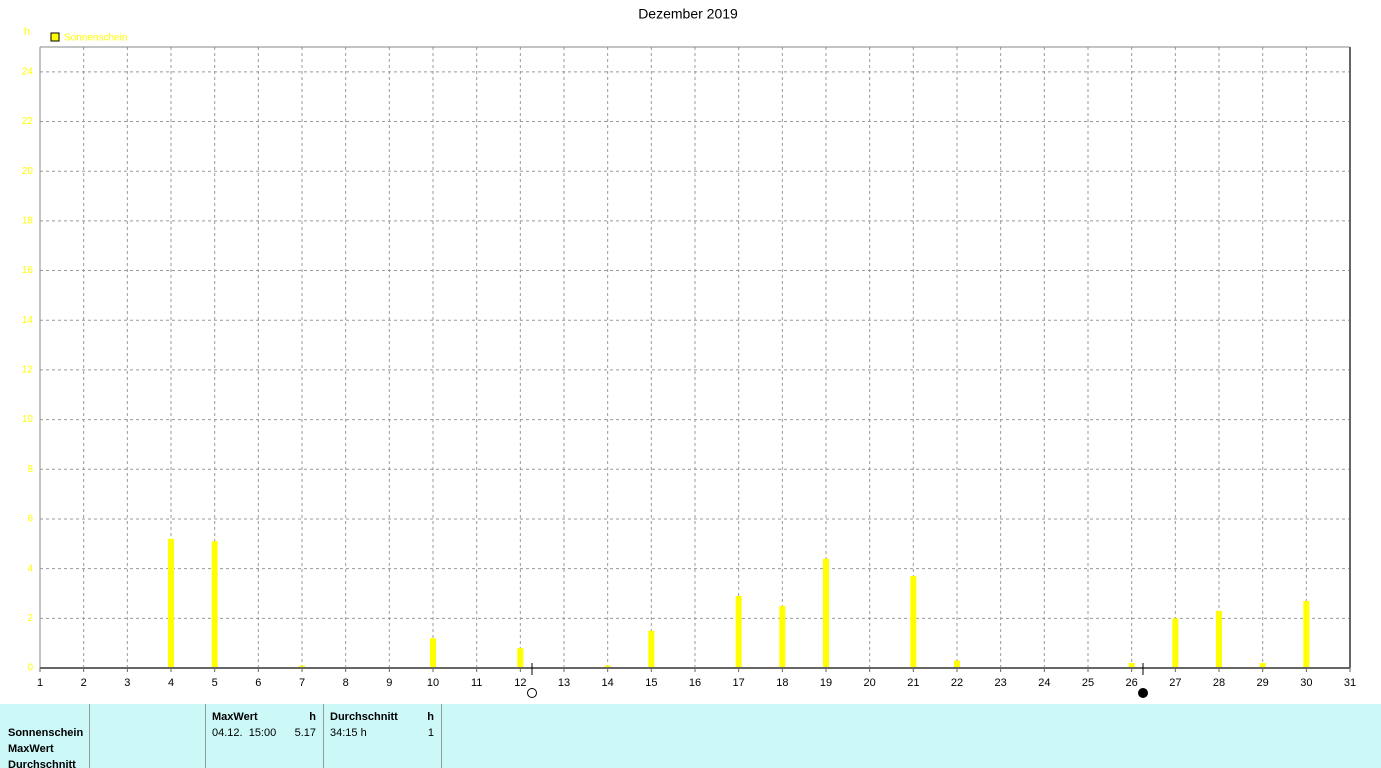  Describe the element at coordinates (46, 733) in the screenshot. I see `row-label: Sonnenschein` at that location.